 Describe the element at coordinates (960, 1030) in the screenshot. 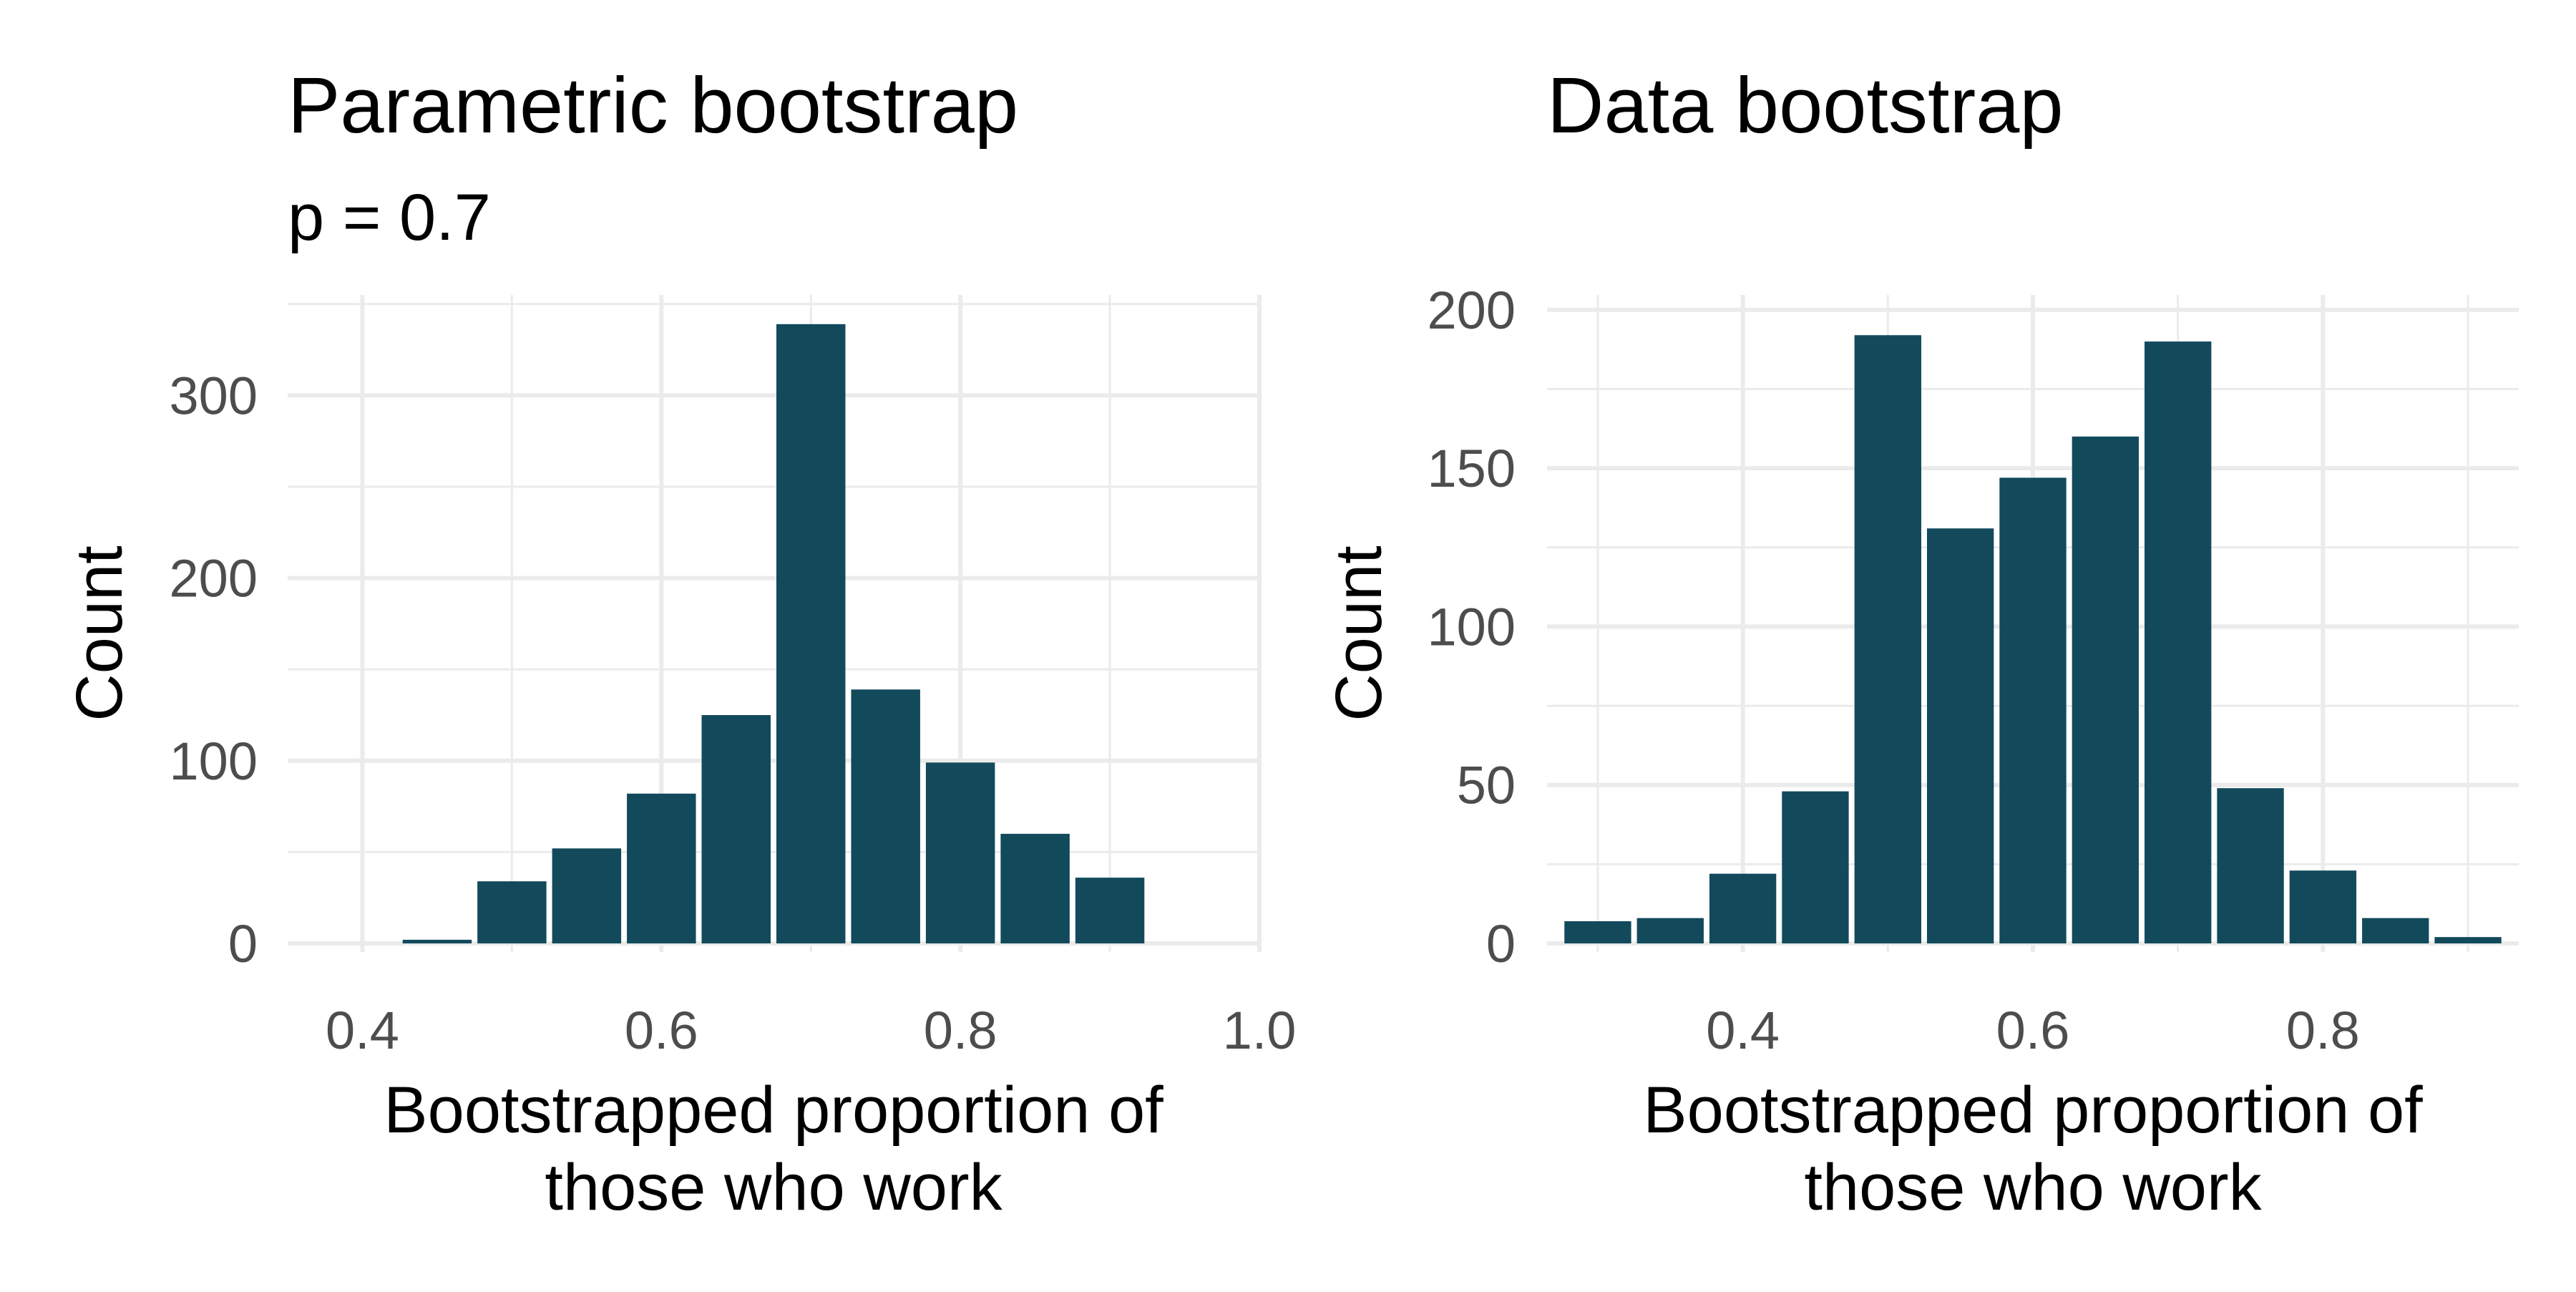

I see `panel1-x-tick-label: 0.8` at that location.